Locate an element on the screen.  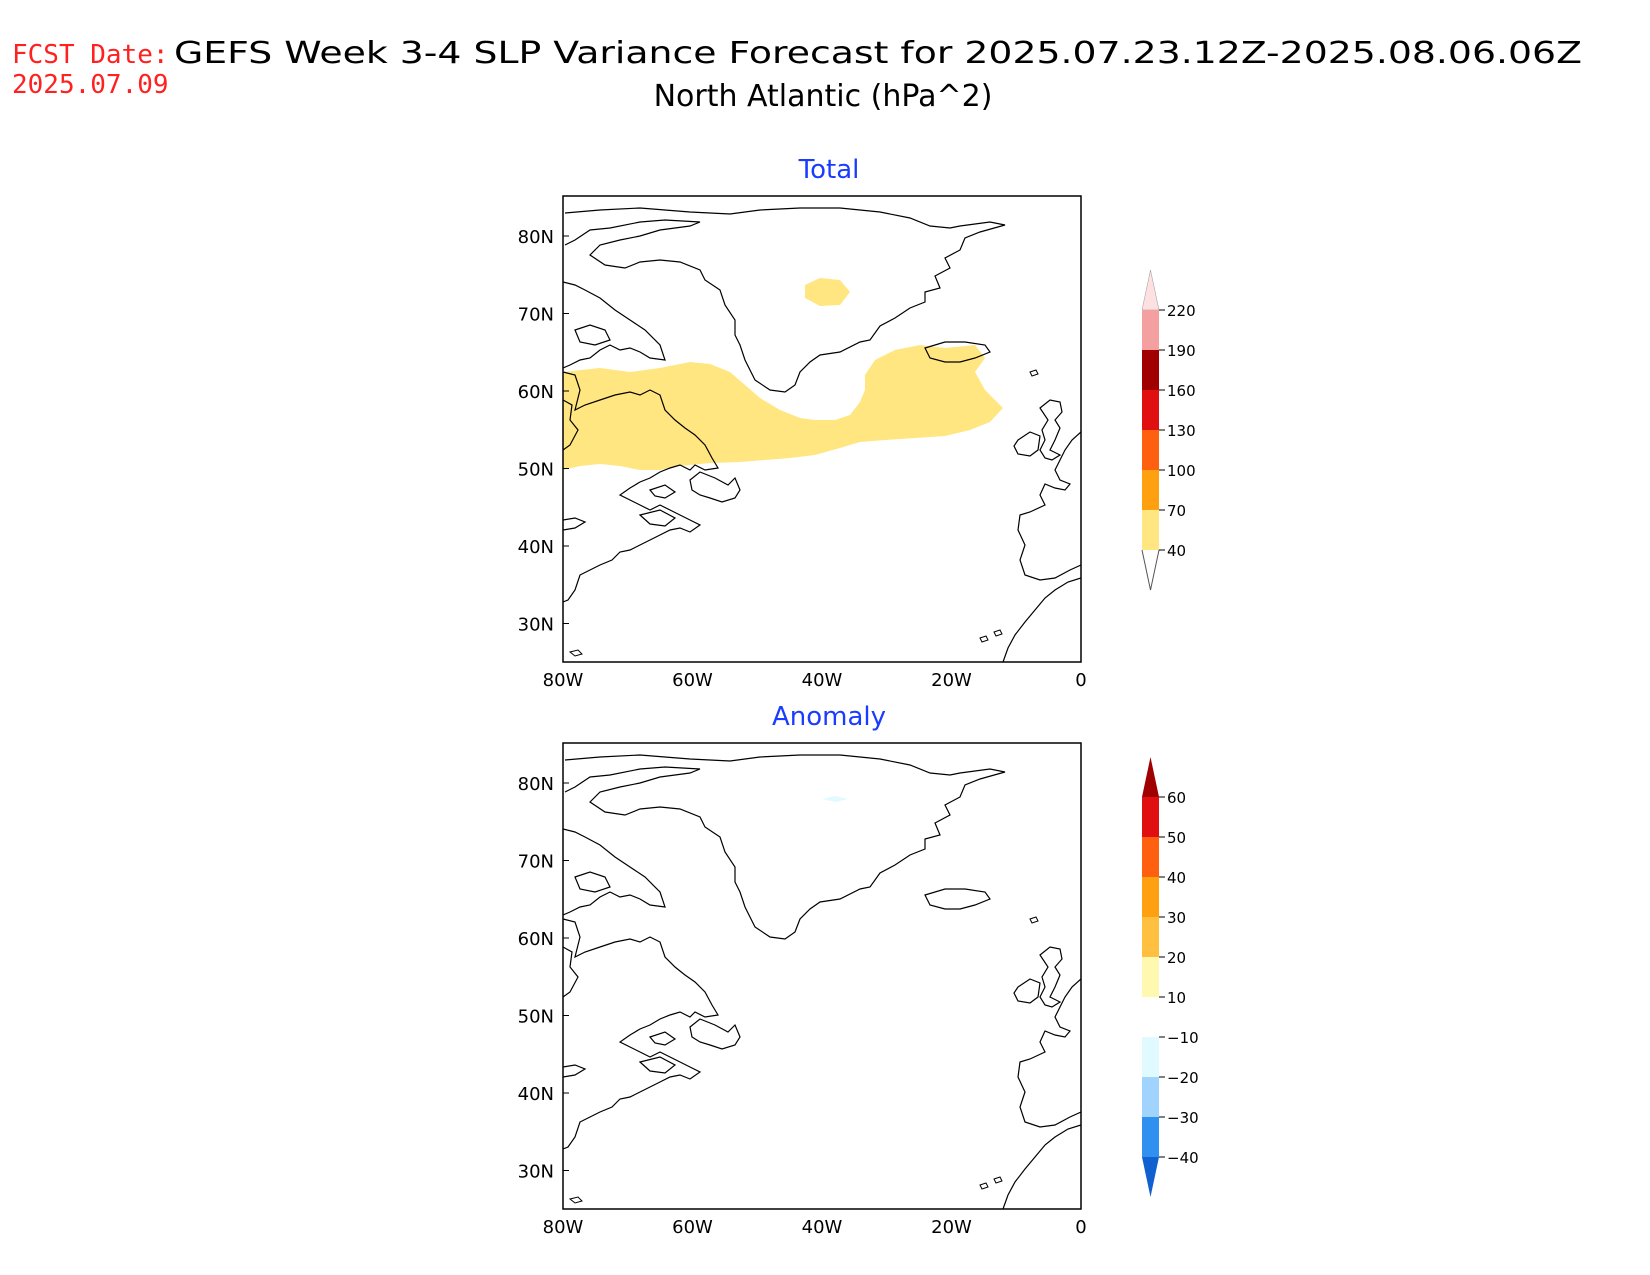
fcst-label: FCST Date: is located at coordinates (90, 55).